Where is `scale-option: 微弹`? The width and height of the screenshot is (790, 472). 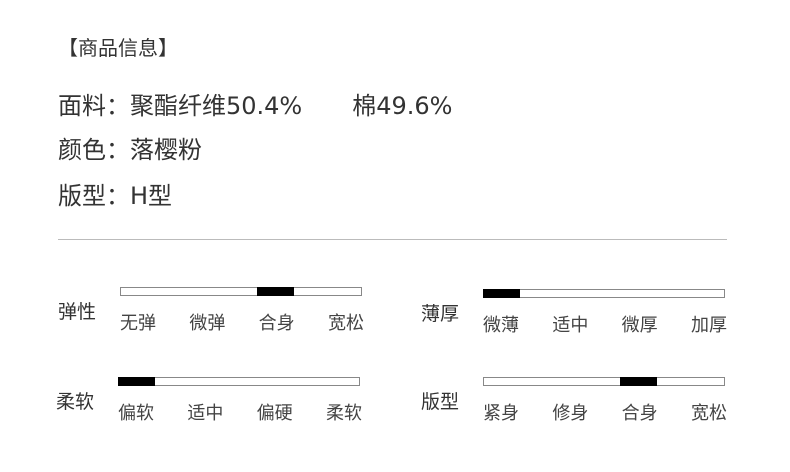
scale-option: 微弹 is located at coordinates (207, 323).